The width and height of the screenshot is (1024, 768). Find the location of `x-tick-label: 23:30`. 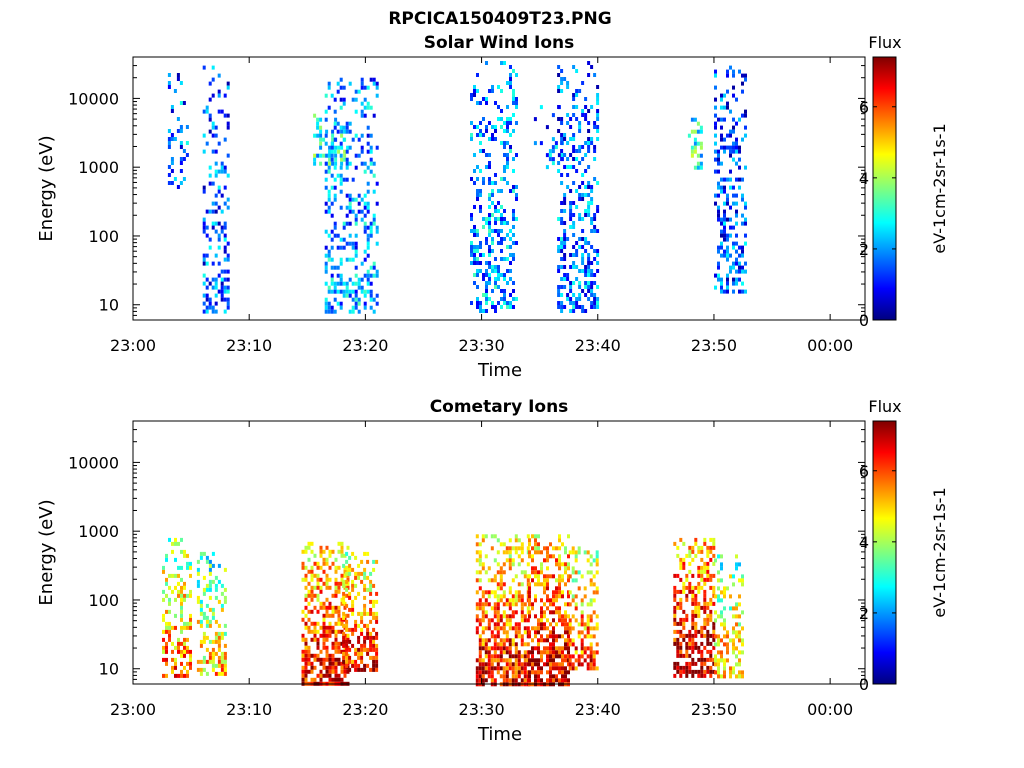

x-tick-label: 23:30 is located at coordinates (482, 709).